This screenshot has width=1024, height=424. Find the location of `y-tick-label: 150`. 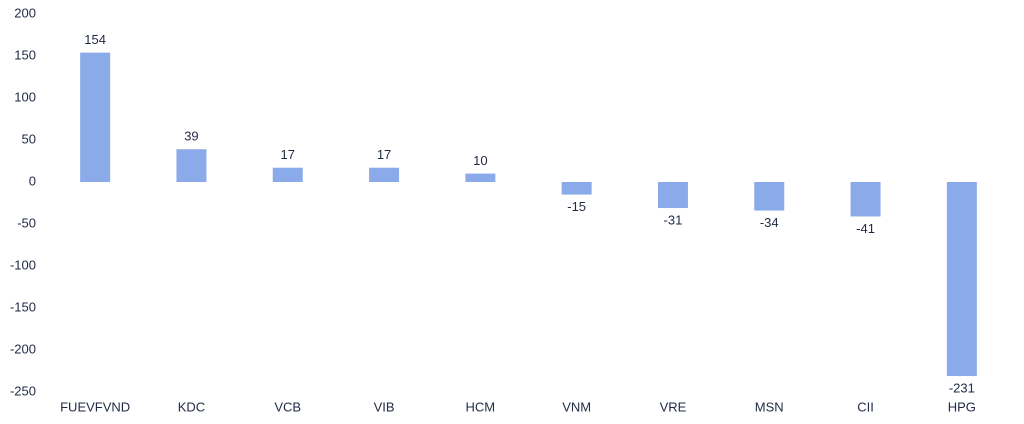

y-tick-label: 150 is located at coordinates (25, 54).